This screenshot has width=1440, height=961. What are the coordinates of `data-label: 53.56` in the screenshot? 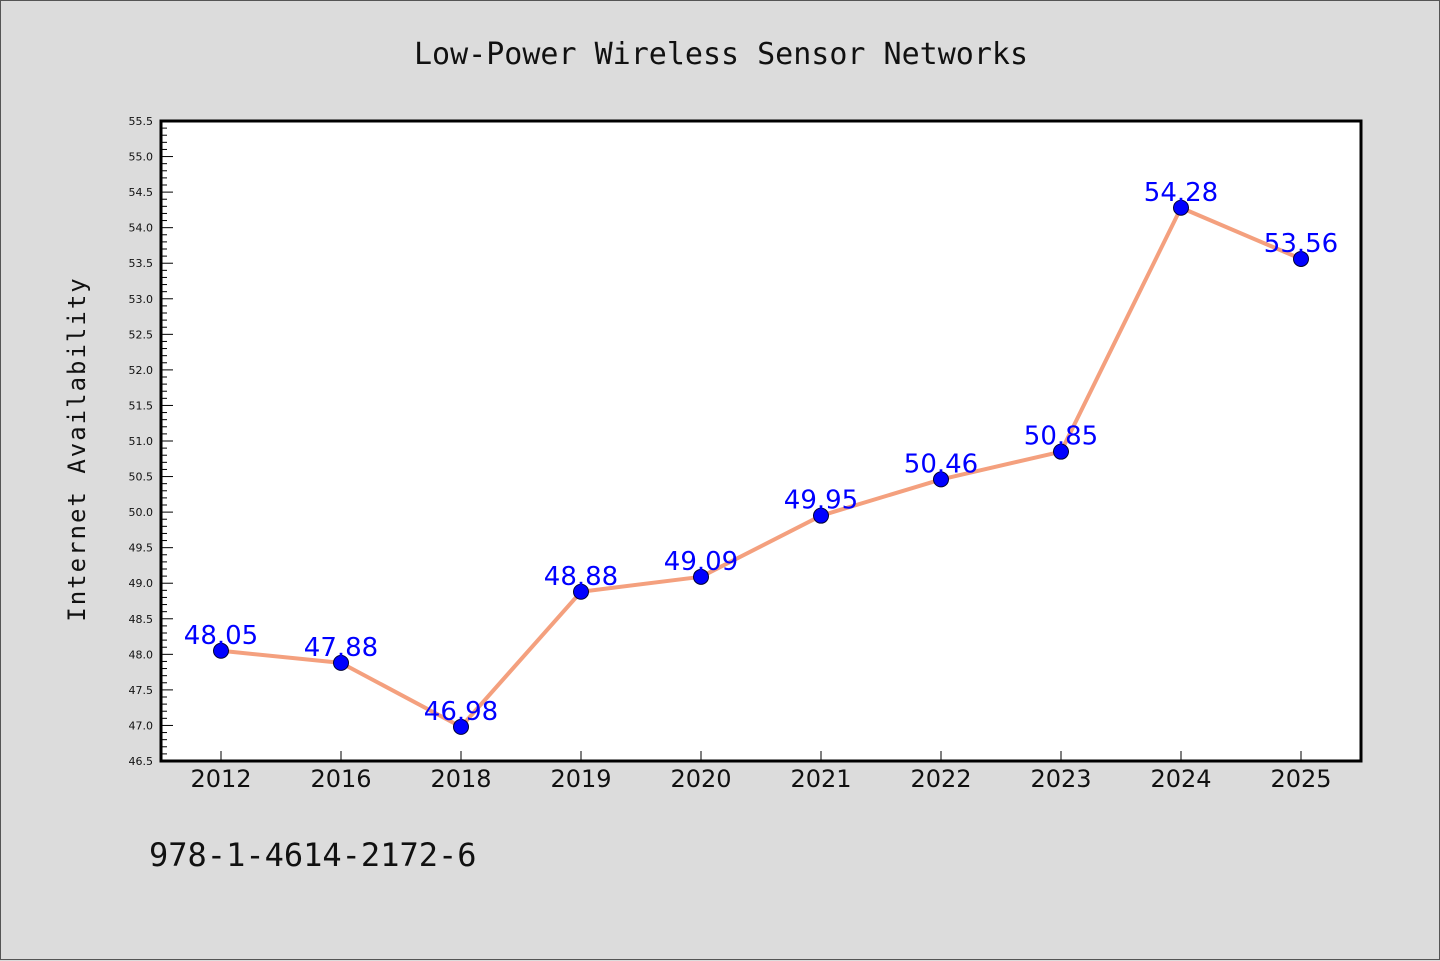 It's located at (1301, 244).